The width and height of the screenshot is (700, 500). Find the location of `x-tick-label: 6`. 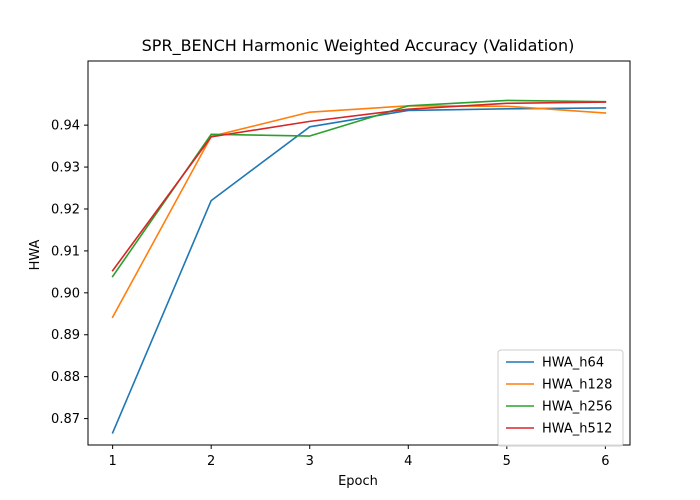

x-tick-label: 6 is located at coordinates (605, 461).